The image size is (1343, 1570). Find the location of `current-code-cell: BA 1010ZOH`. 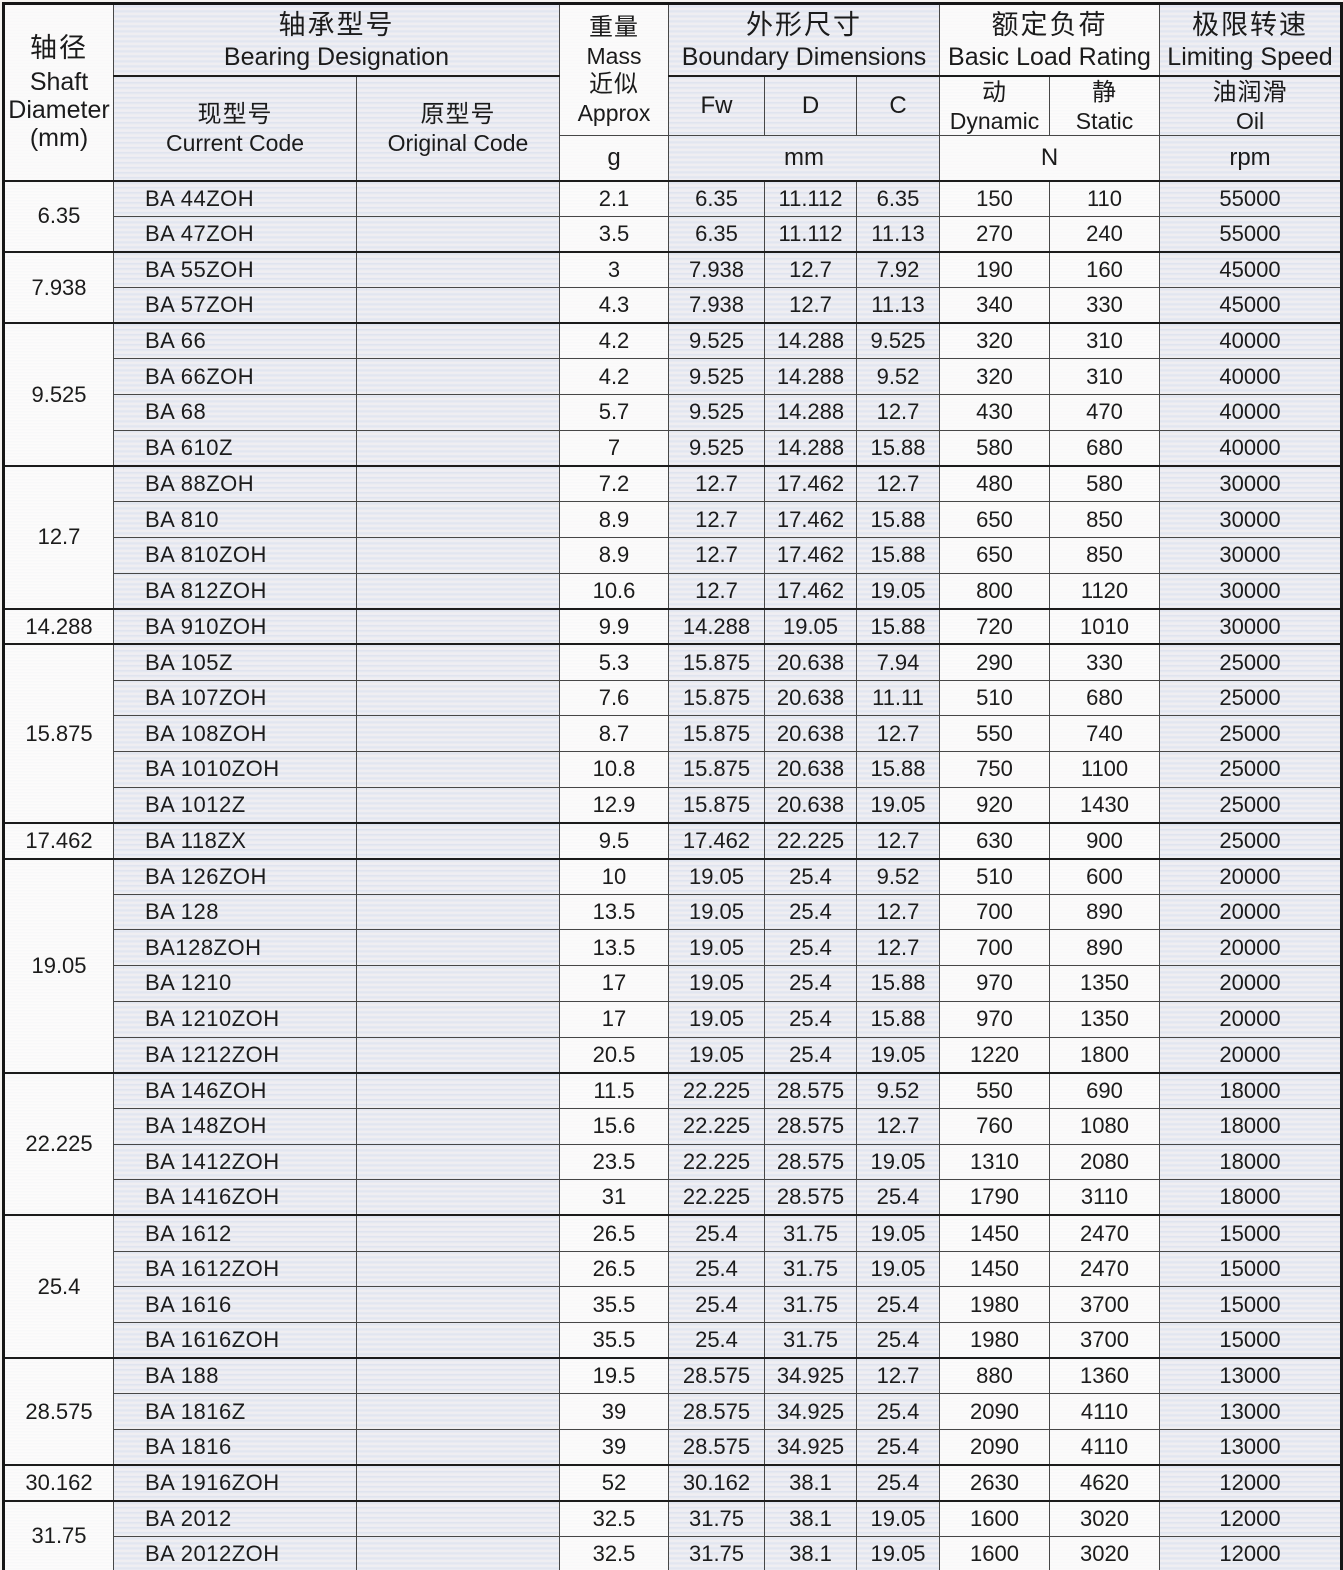

current-code-cell: BA 1010ZOH is located at coordinates (235, 769).